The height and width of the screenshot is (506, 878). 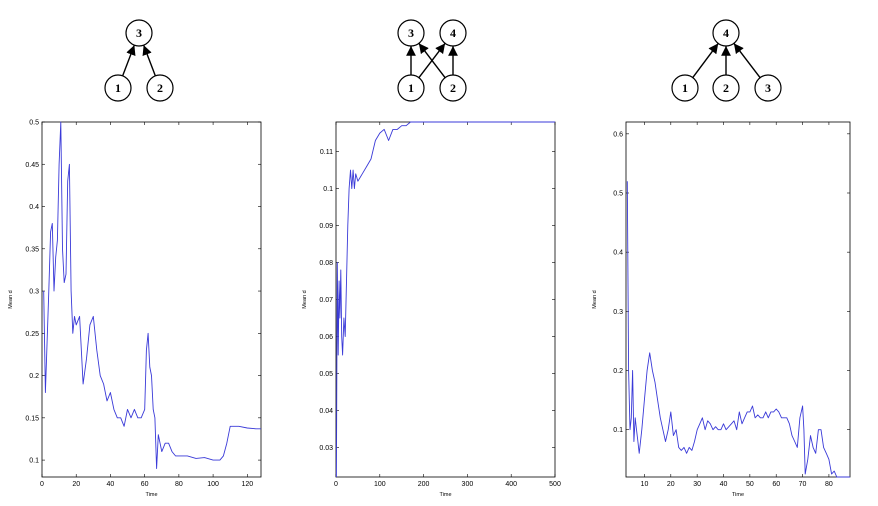 What do you see at coordinates (726, 60) in the screenshot?
I see `dependency-graph-3: 4 1 2 3` at bounding box center [726, 60].